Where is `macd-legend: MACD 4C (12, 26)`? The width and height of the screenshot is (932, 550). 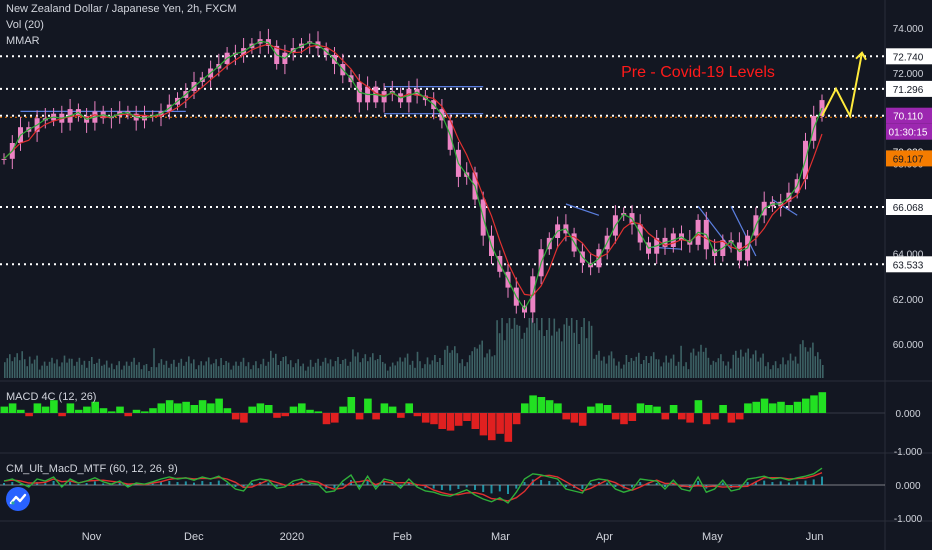
macd-legend: MACD 4C (12, 26) is located at coordinates (51, 397).